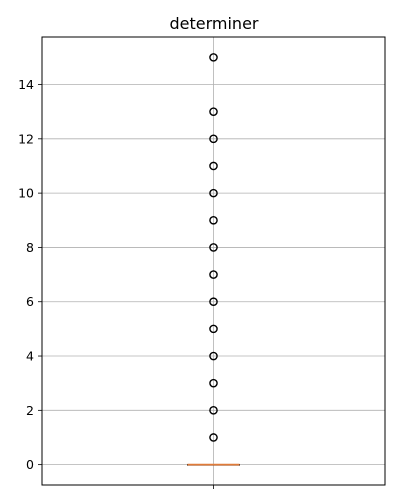 Image resolution: width=400 pixels, height=500 pixels. What do you see at coordinates (30, 410) in the screenshot?
I see `y-tick-label: 2` at bounding box center [30, 410].